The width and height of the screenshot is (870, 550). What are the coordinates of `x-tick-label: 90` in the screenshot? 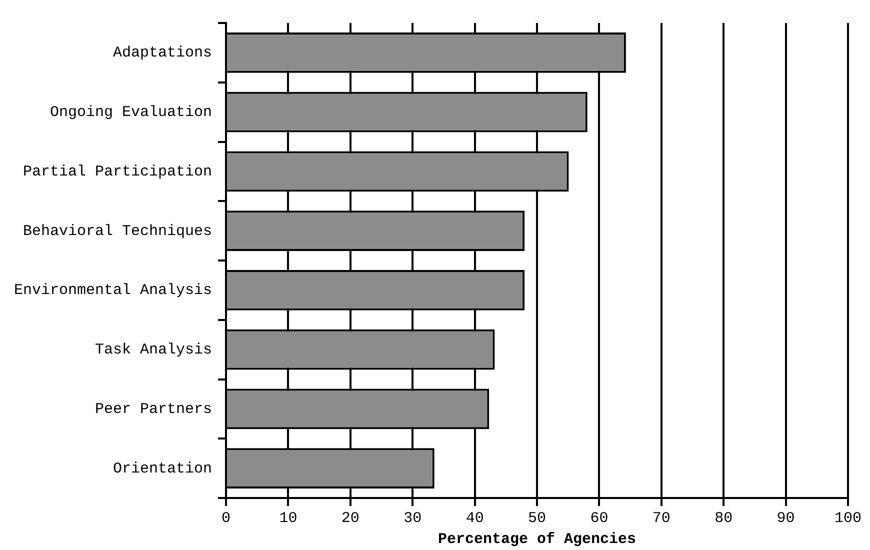 It's located at (785, 518).